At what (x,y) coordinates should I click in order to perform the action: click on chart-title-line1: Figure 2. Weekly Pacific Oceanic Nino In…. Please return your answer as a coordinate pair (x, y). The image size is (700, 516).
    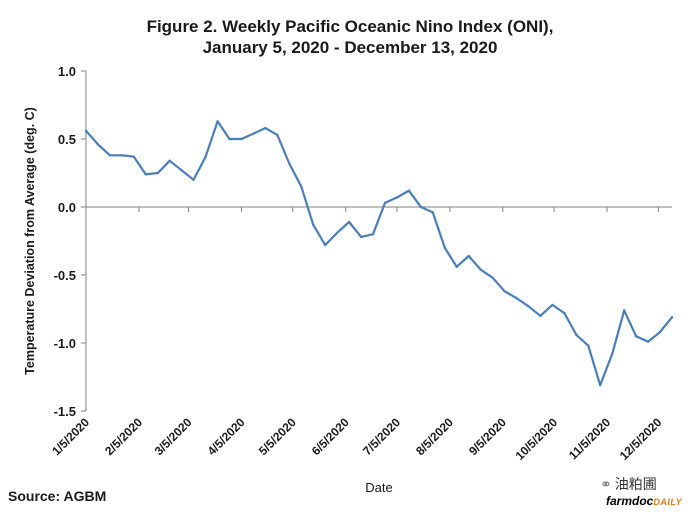
    Looking at the image, I should click on (350, 26).